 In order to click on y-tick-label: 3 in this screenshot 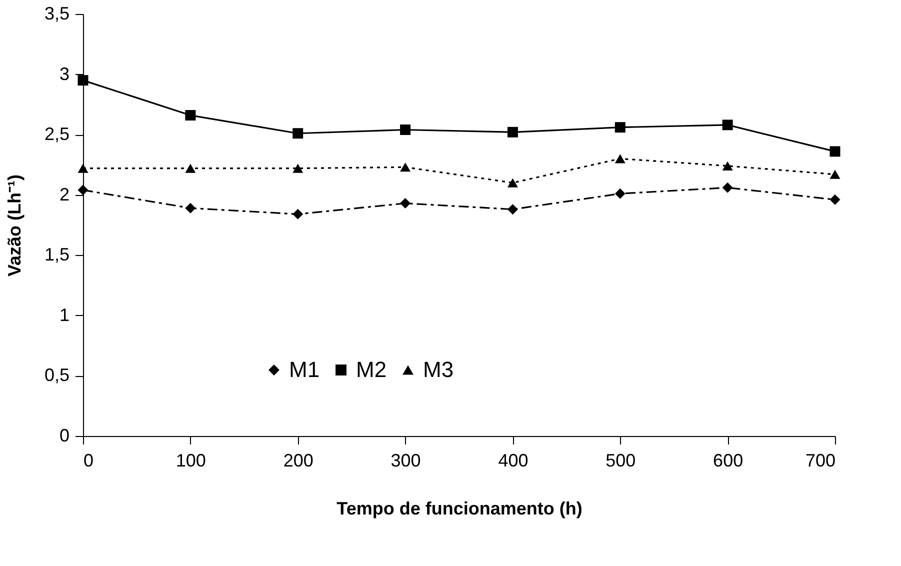, I will do `click(64, 74)`.